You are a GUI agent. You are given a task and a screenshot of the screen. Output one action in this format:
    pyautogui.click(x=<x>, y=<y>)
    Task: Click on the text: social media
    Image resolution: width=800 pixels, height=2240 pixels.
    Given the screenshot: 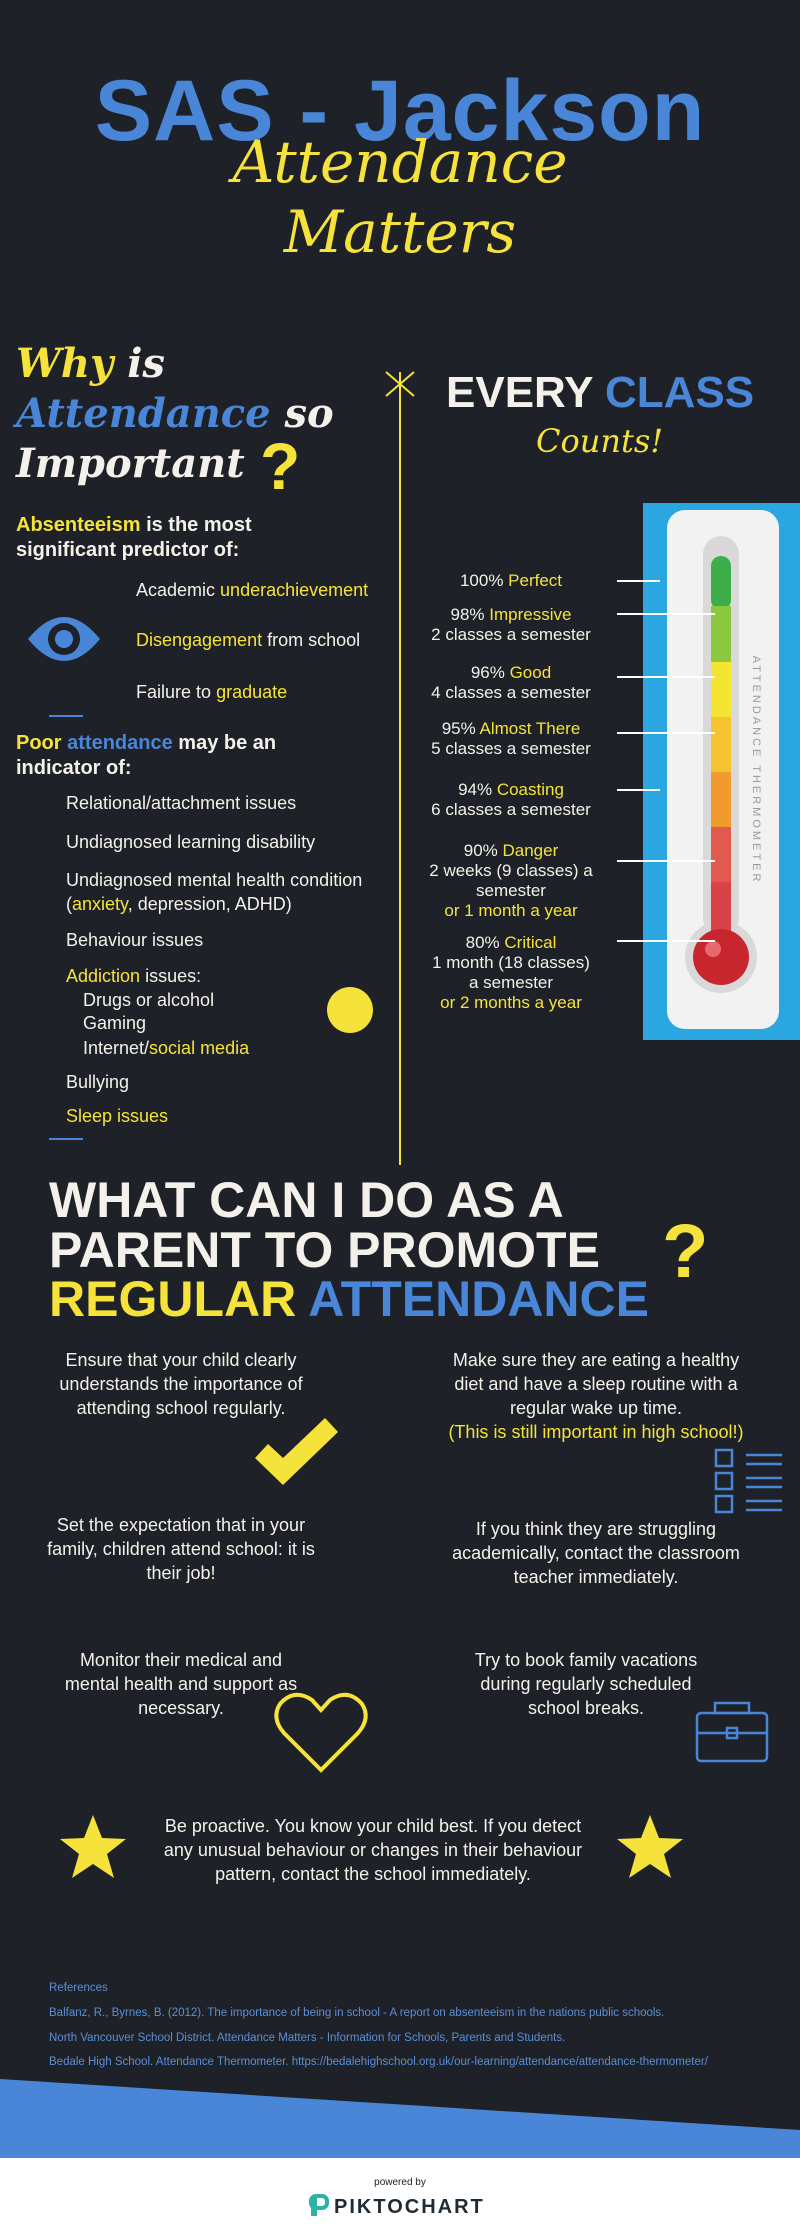 What is the action you would take?
    pyautogui.click(x=199, y=1048)
    